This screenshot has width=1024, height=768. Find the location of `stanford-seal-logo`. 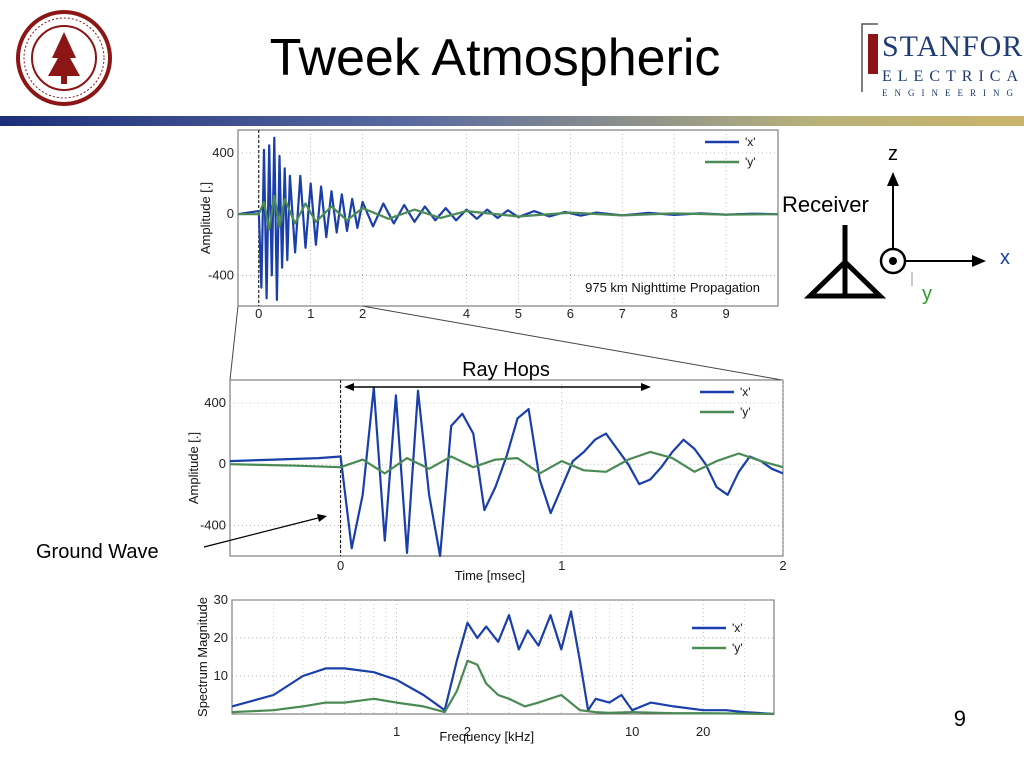

stanford-seal-logo is located at coordinates (64, 58).